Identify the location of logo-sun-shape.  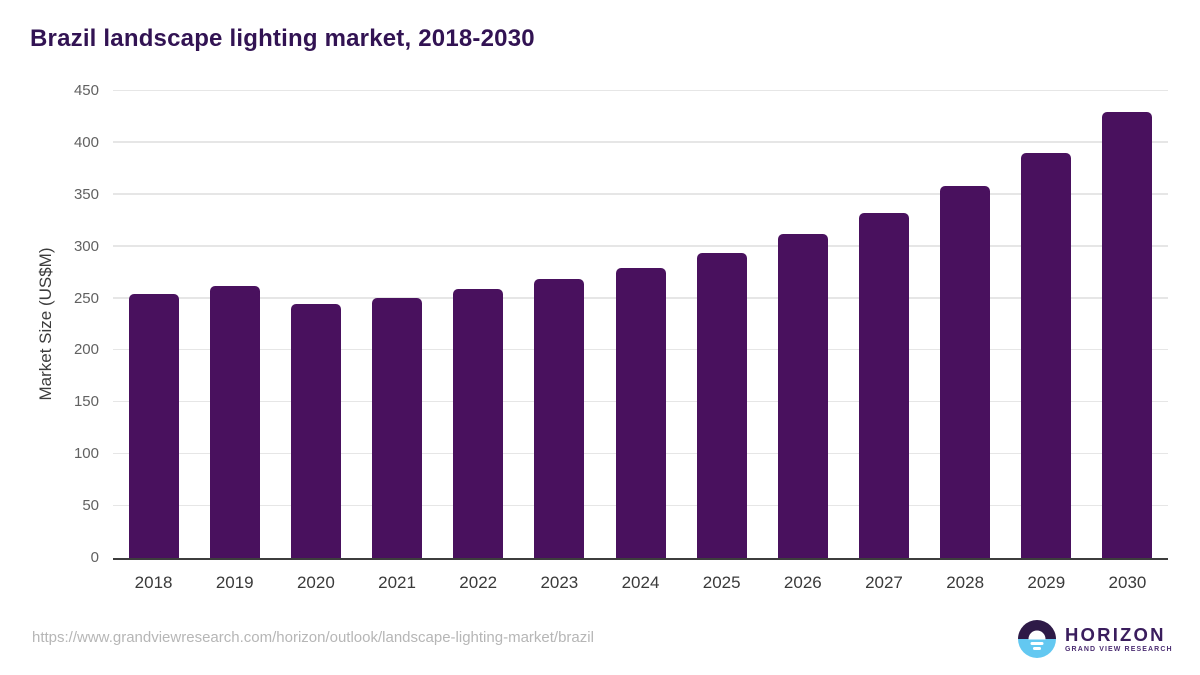
(1037, 634).